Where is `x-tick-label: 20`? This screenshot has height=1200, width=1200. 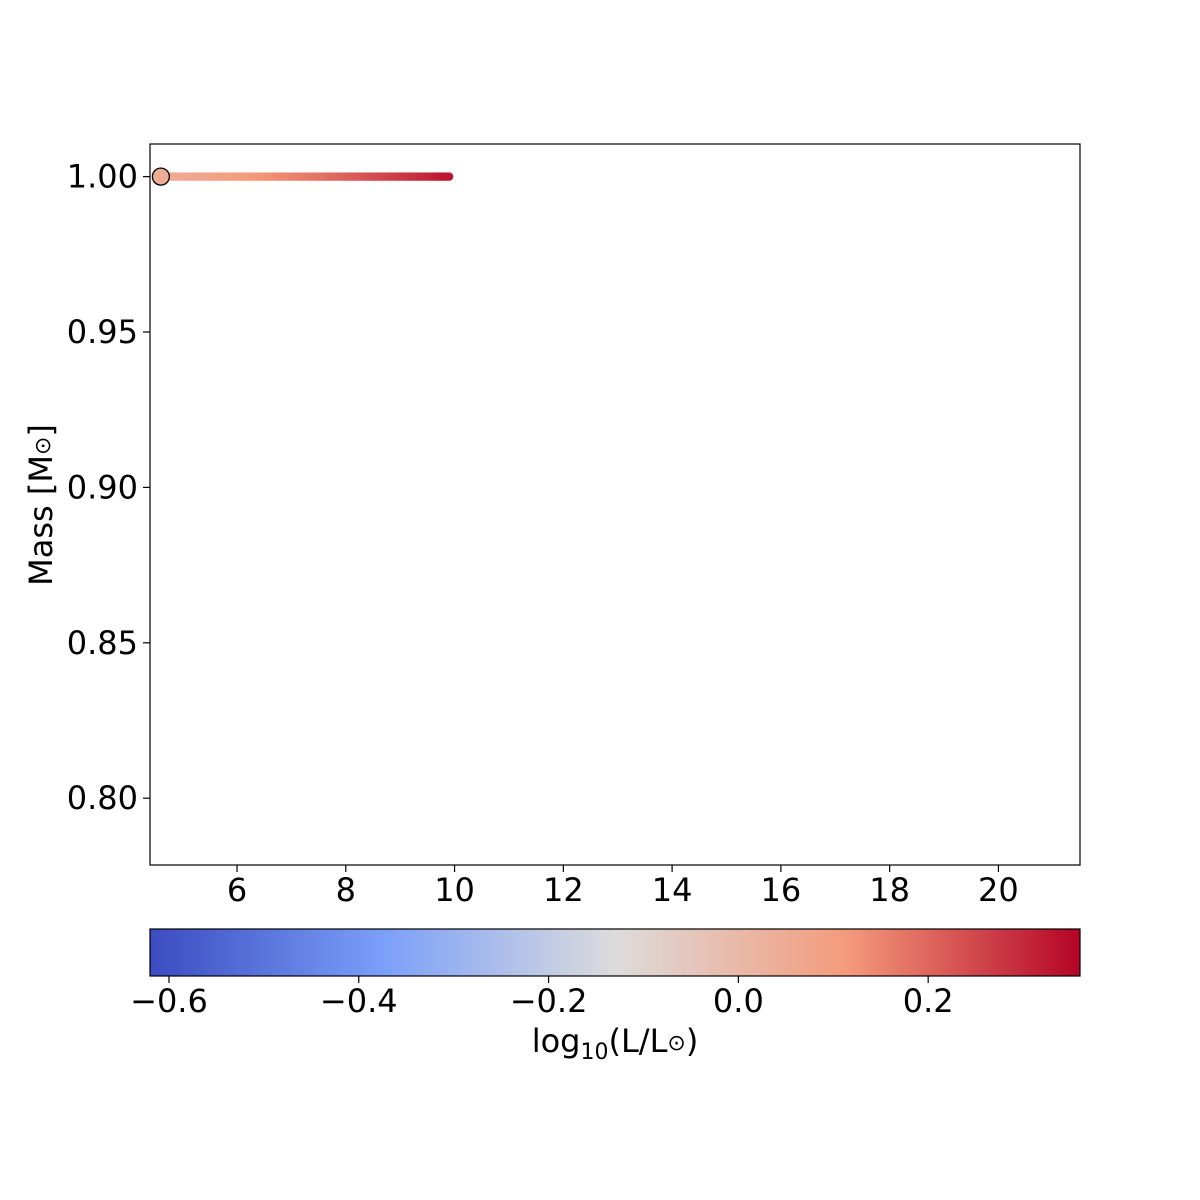 x-tick-label: 20 is located at coordinates (998, 890).